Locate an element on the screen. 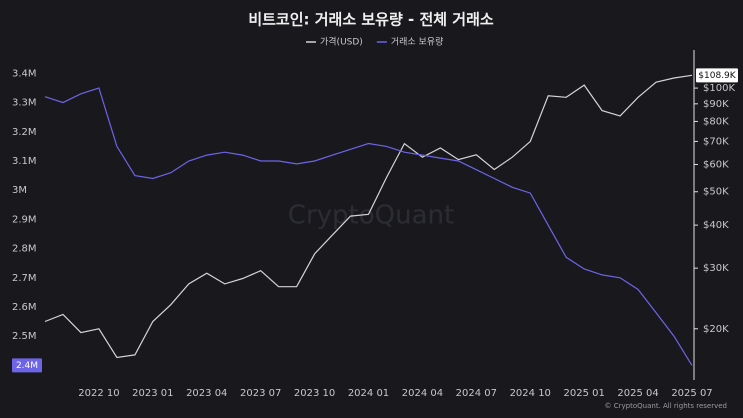 The image size is (743, 418). y-tick-label: 3.3M is located at coordinates (24, 103).